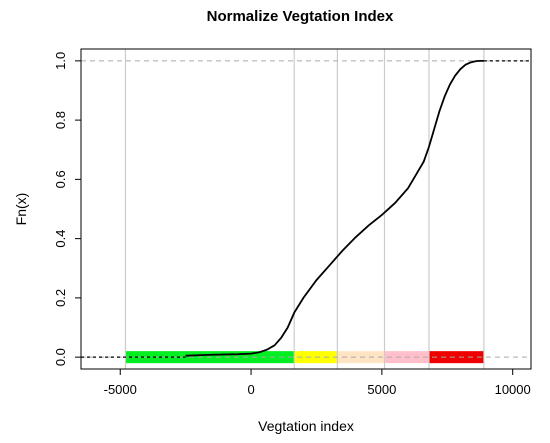  I want to click on y-tick-label-4: 0.8, so click(60, 120).